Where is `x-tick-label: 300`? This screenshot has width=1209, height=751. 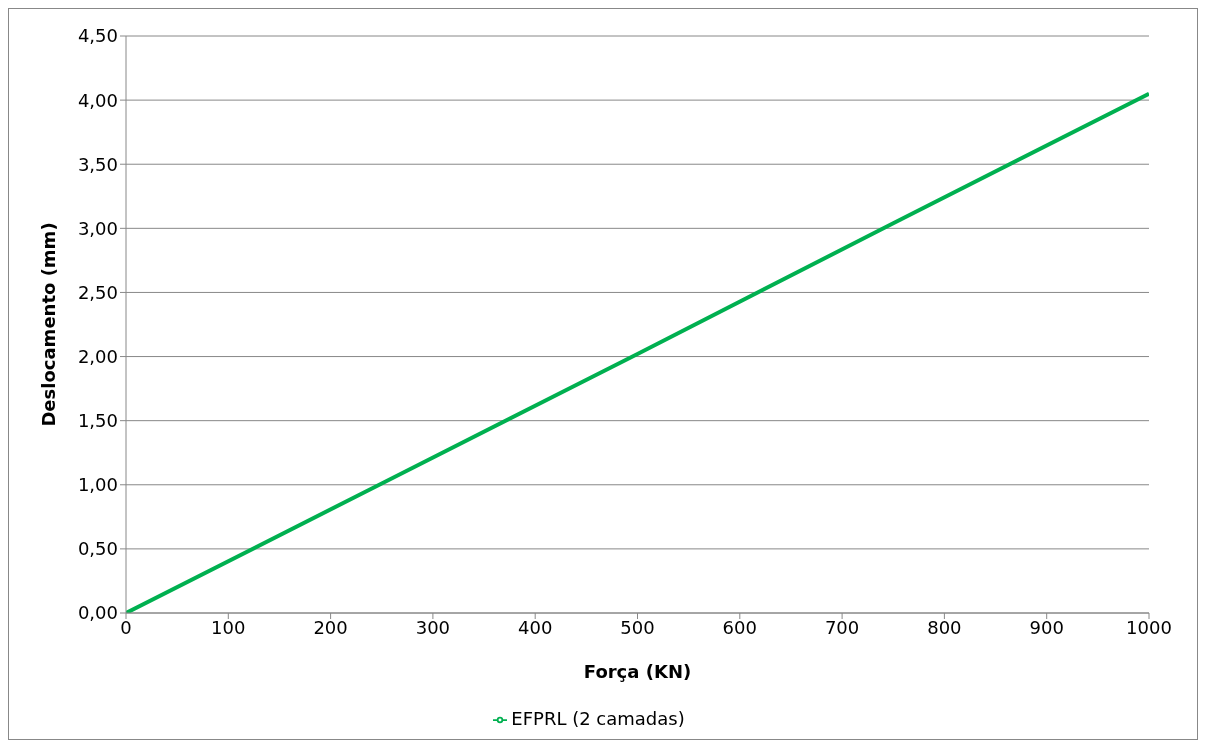 x-tick-label: 300 is located at coordinates (433, 627).